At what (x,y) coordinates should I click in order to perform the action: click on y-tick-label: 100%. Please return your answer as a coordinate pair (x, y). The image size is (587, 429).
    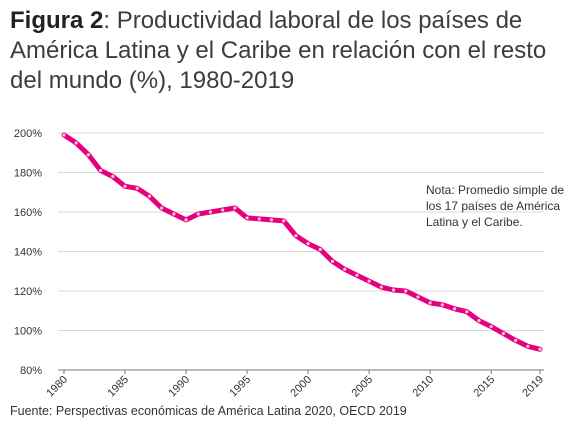
    Looking at the image, I should click on (28, 332).